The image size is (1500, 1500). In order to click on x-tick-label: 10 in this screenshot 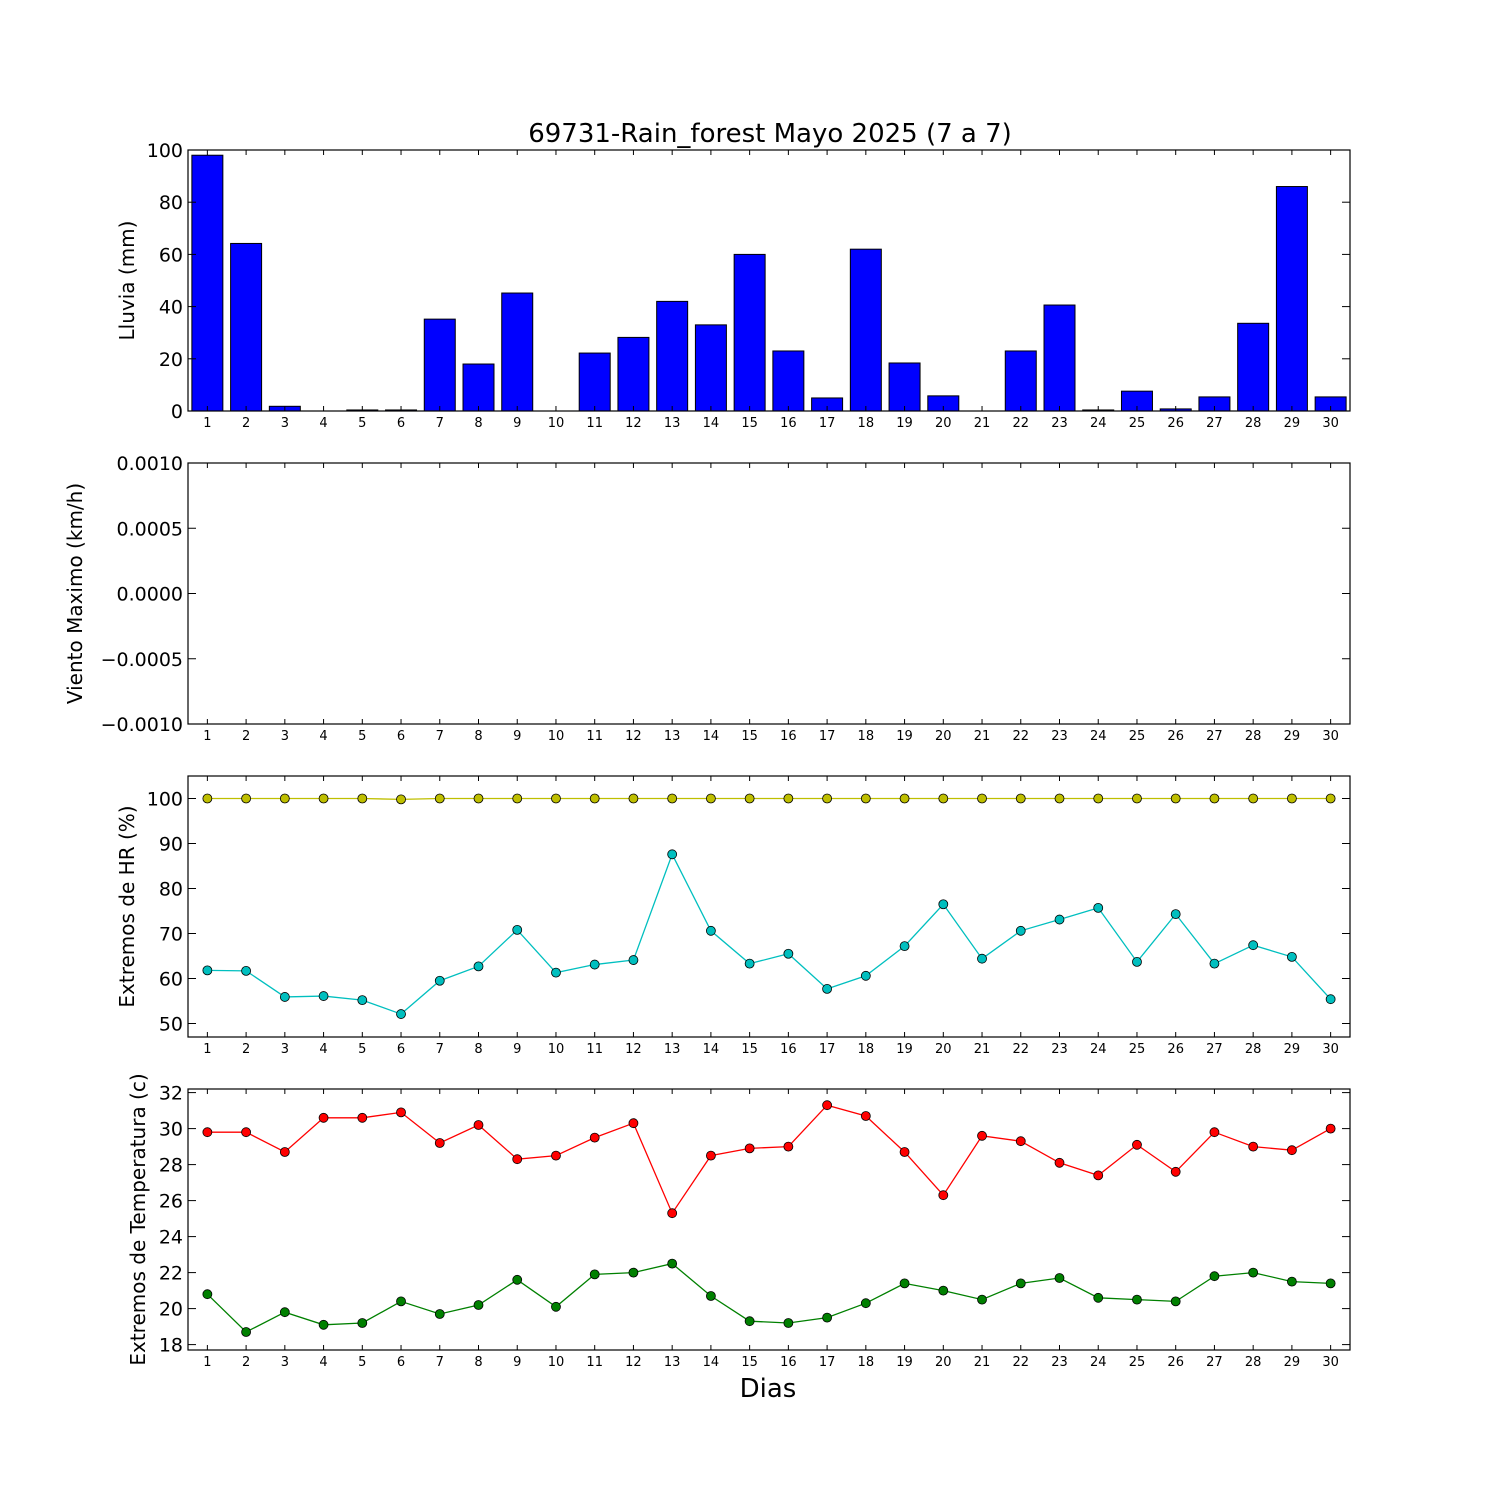, I will do `click(556, 1049)`.